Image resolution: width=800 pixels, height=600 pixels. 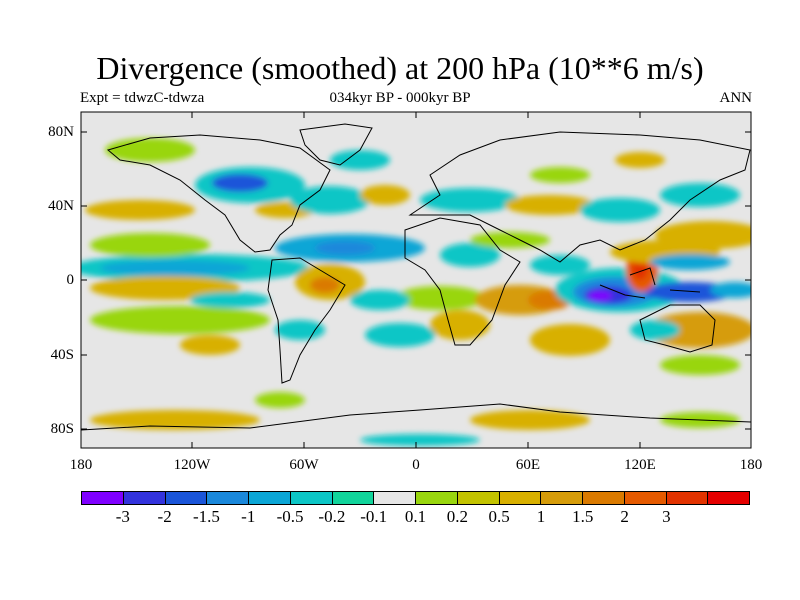 What do you see at coordinates (332, 516) in the screenshot?
I see `colorbar-label: -0.2` at bounding box center [332, 516].